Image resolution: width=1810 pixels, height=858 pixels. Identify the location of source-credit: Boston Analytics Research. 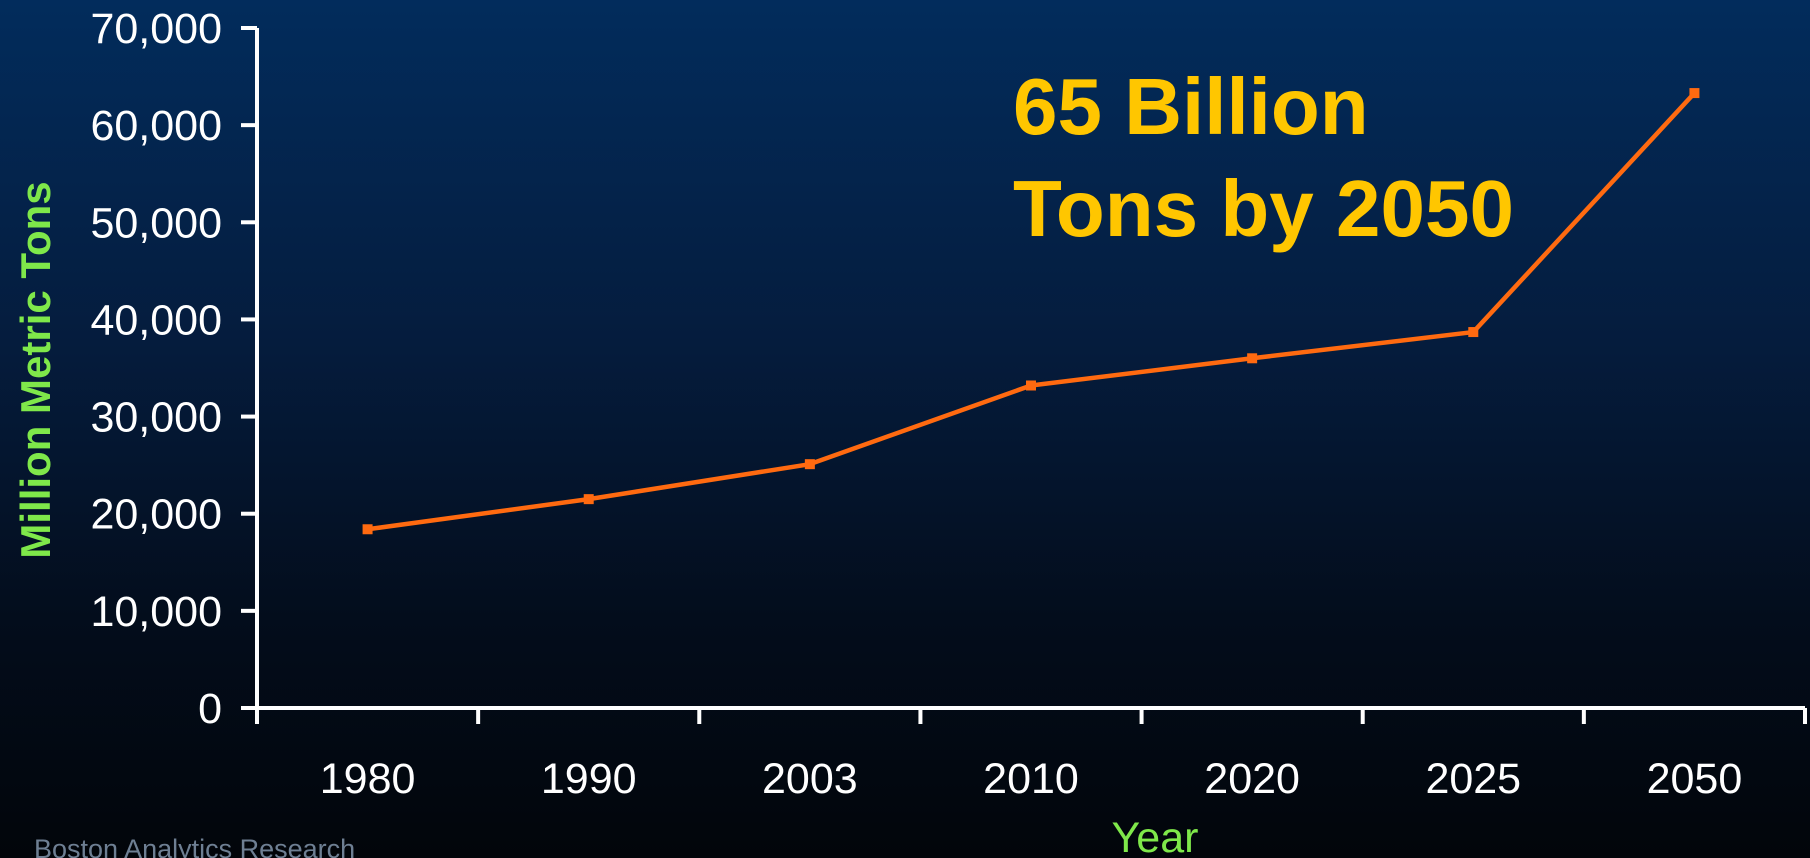
(194, 846).